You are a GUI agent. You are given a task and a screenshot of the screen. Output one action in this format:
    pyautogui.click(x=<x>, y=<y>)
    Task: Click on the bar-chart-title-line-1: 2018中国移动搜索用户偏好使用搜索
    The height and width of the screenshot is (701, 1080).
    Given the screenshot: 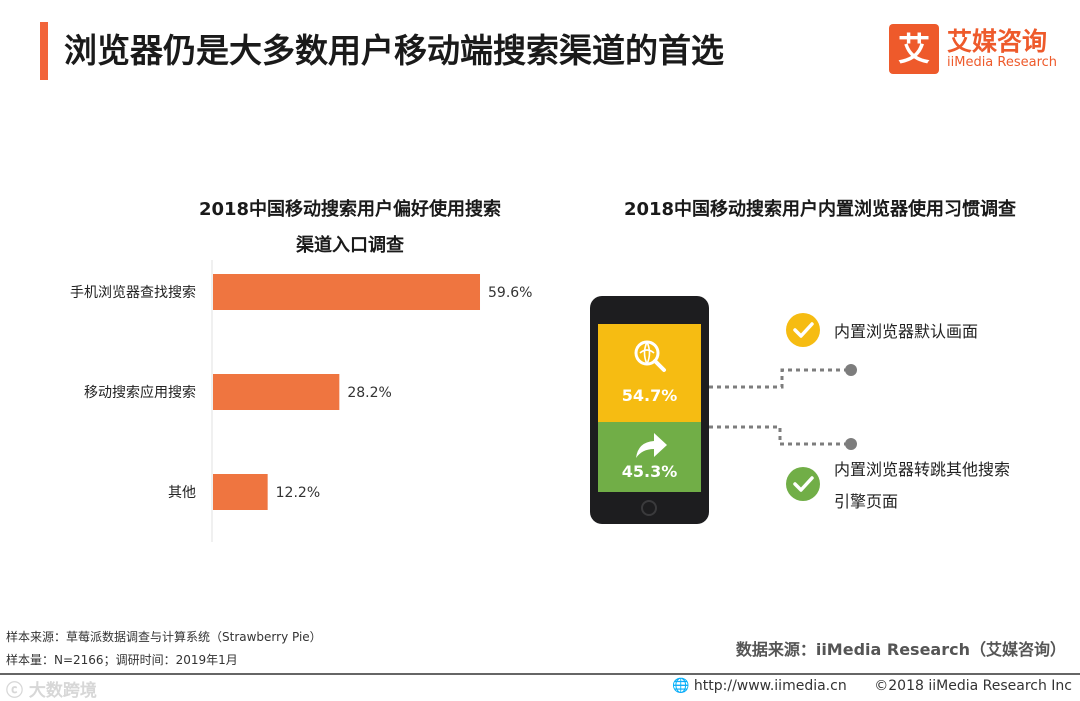 What is the action you would take?
    pyautogui.click(x=350, y=209)
    